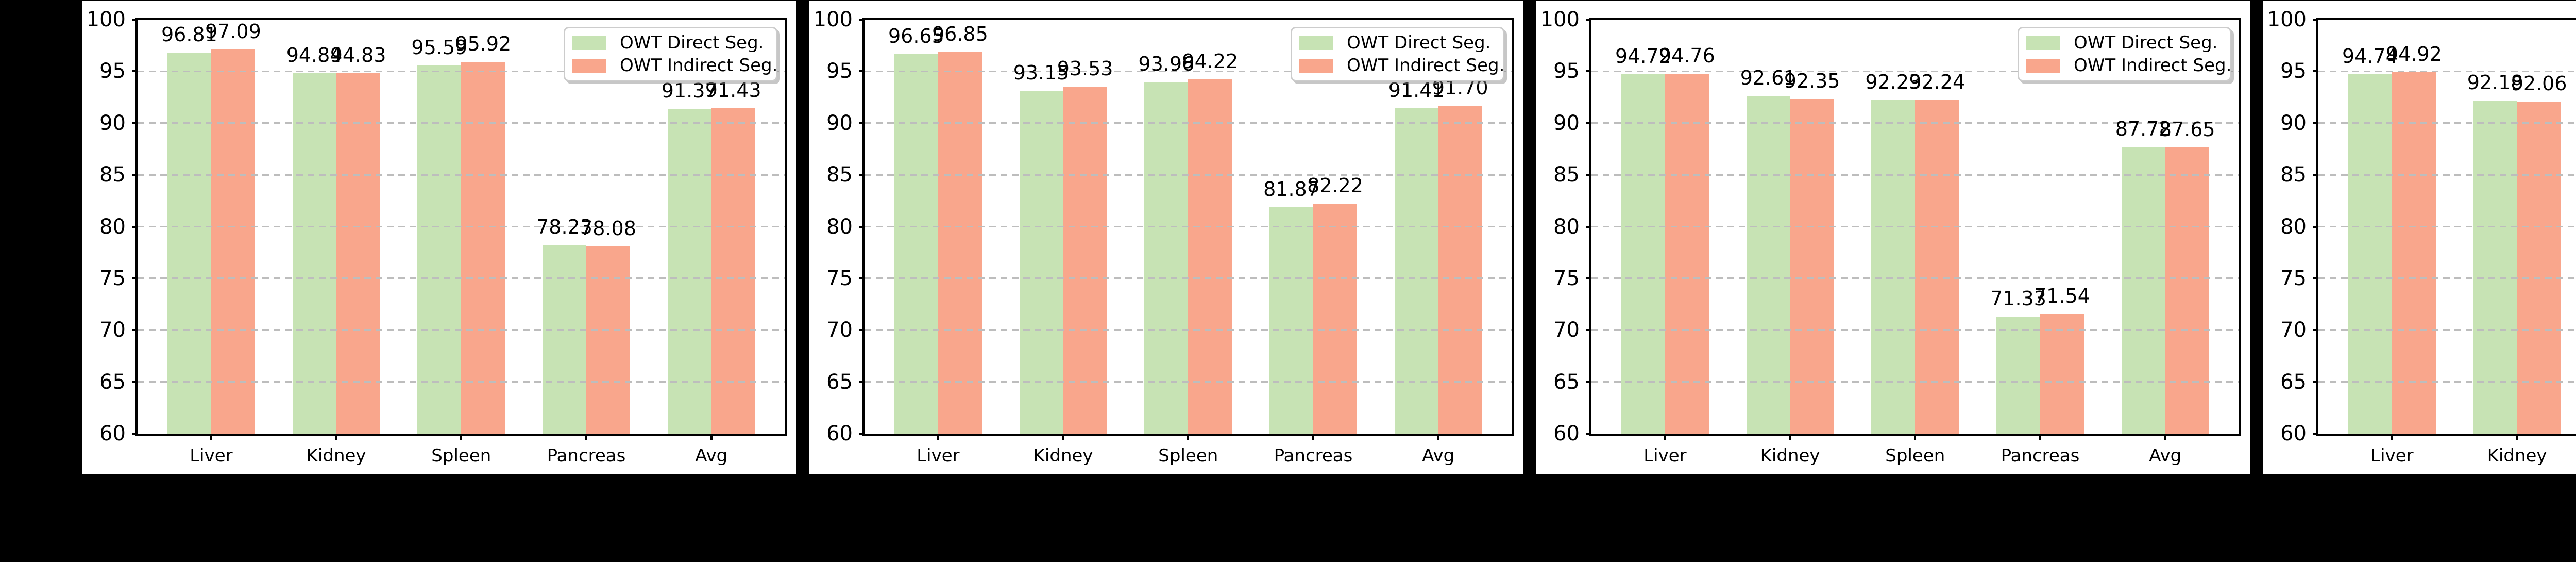 The width and height of the screenshot is (2576, 562). I want to click on legend: OWT Direct Seg. OWT Indirect Seg., so click(2124, 54).